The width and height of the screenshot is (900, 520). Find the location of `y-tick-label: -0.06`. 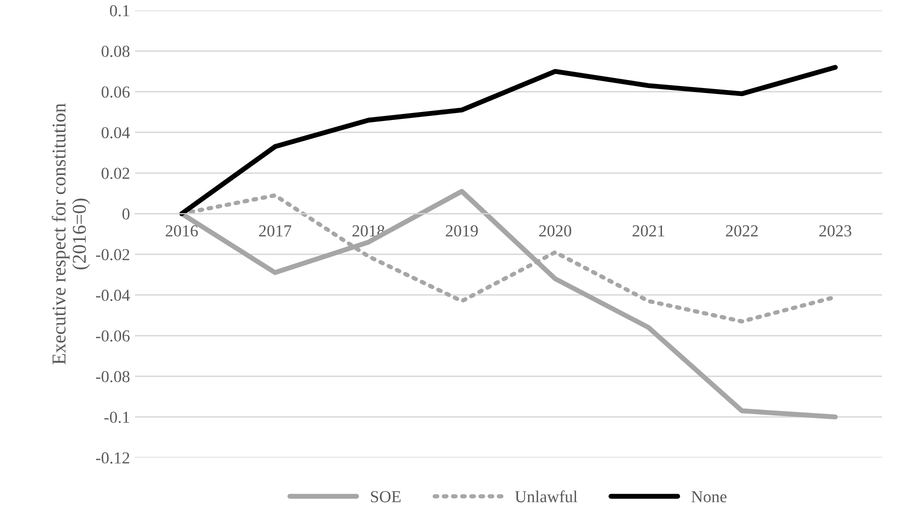

y-tick-label: -0.06 is located at coordinates (113, 336).